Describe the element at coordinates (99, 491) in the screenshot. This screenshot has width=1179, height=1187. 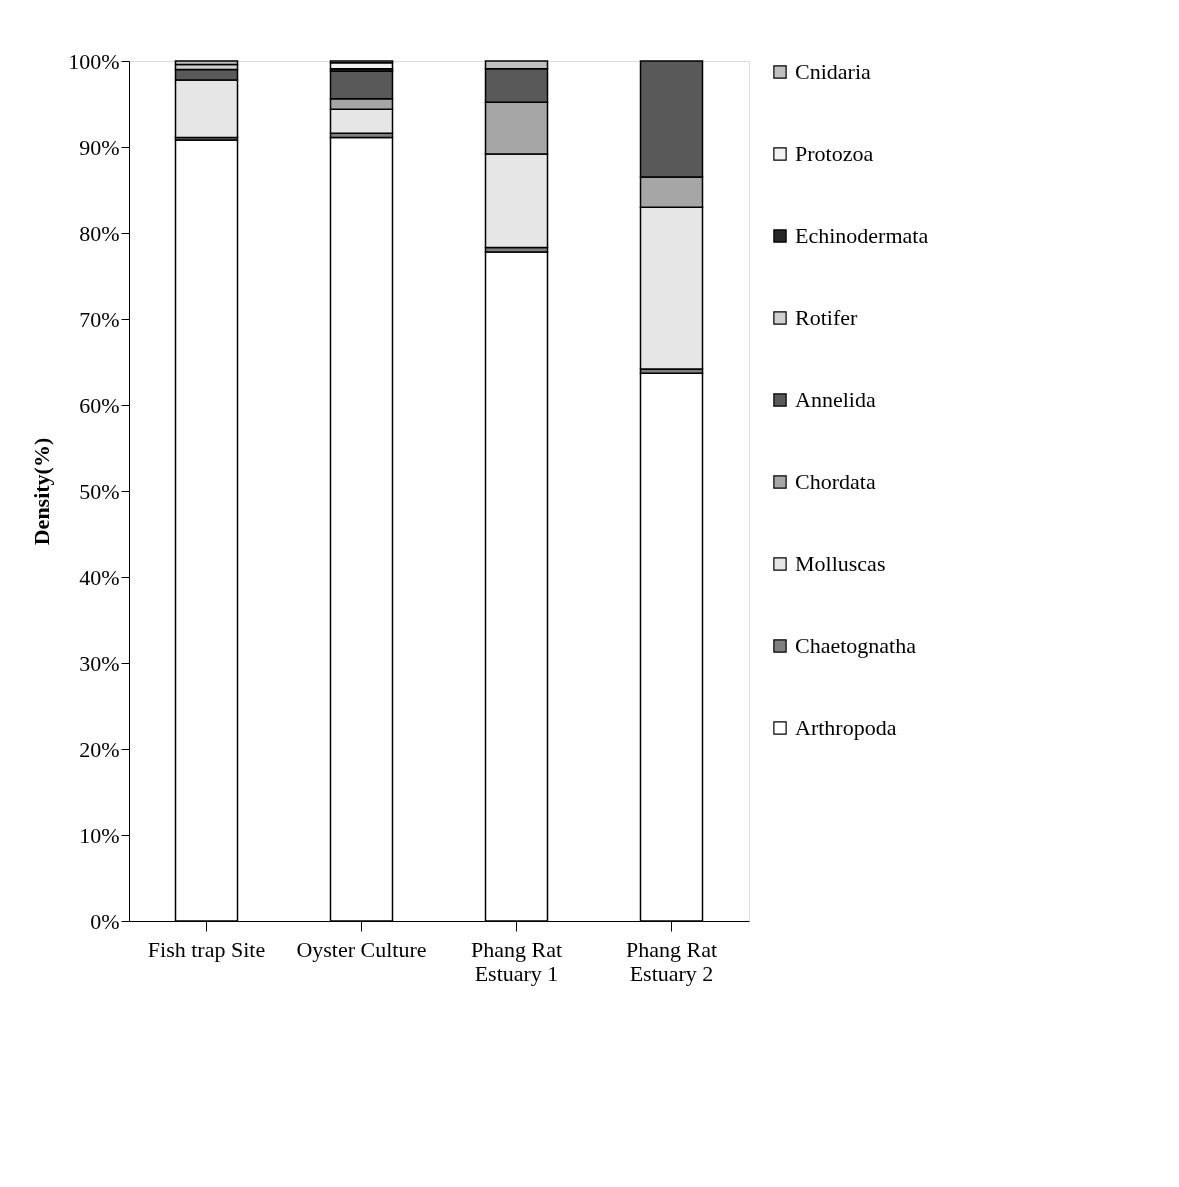
I see `y-tick-label: 50%` at that location.